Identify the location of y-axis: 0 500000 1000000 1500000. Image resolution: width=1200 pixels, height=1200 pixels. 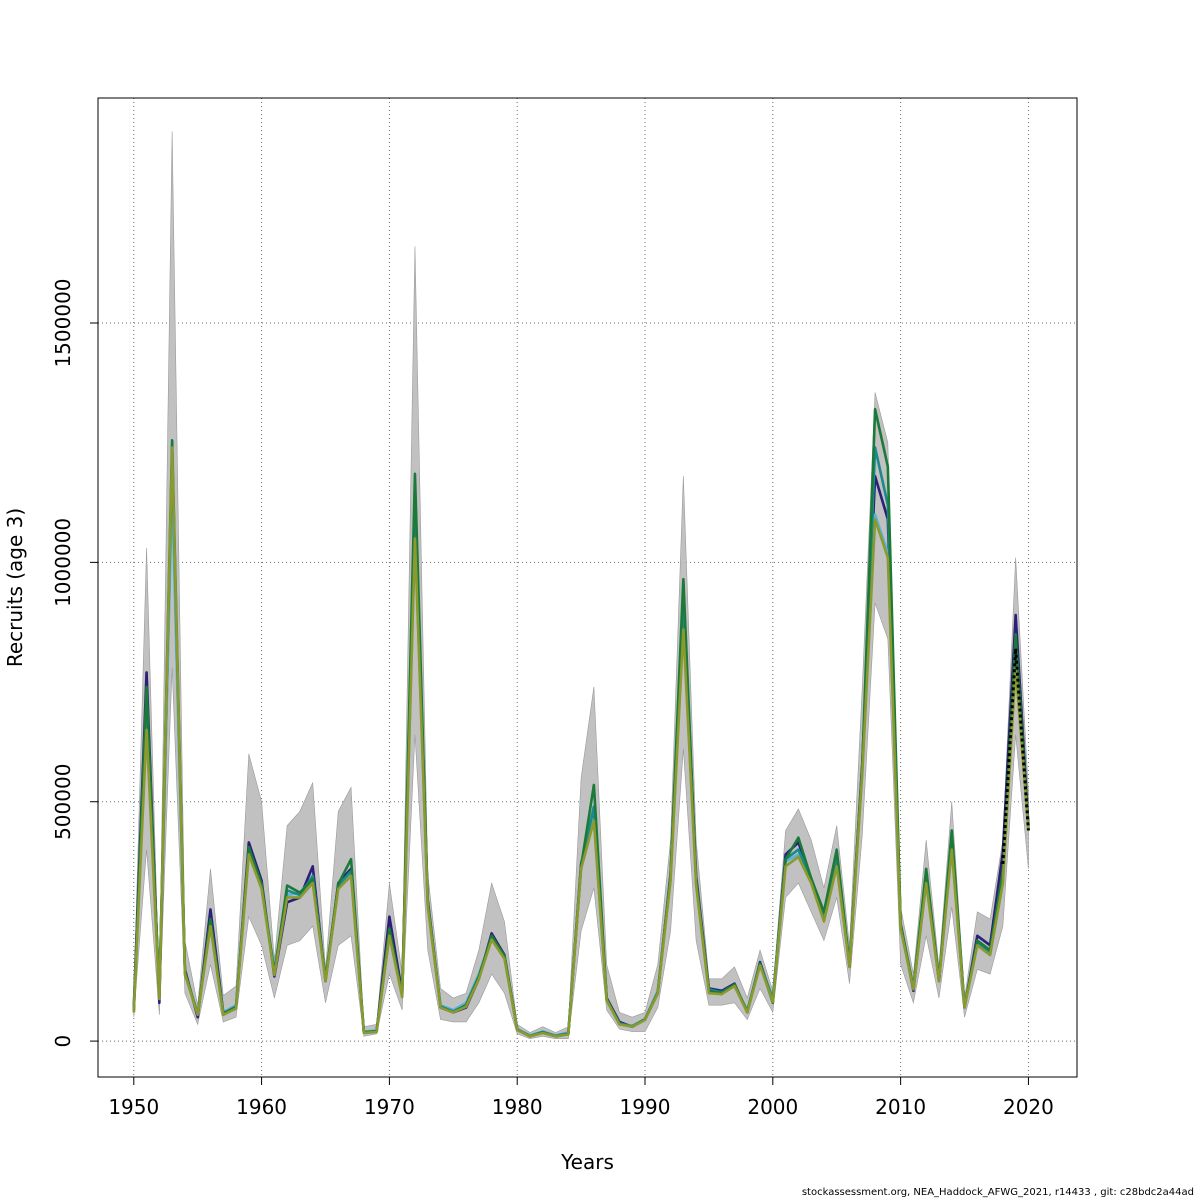
(75, 663).